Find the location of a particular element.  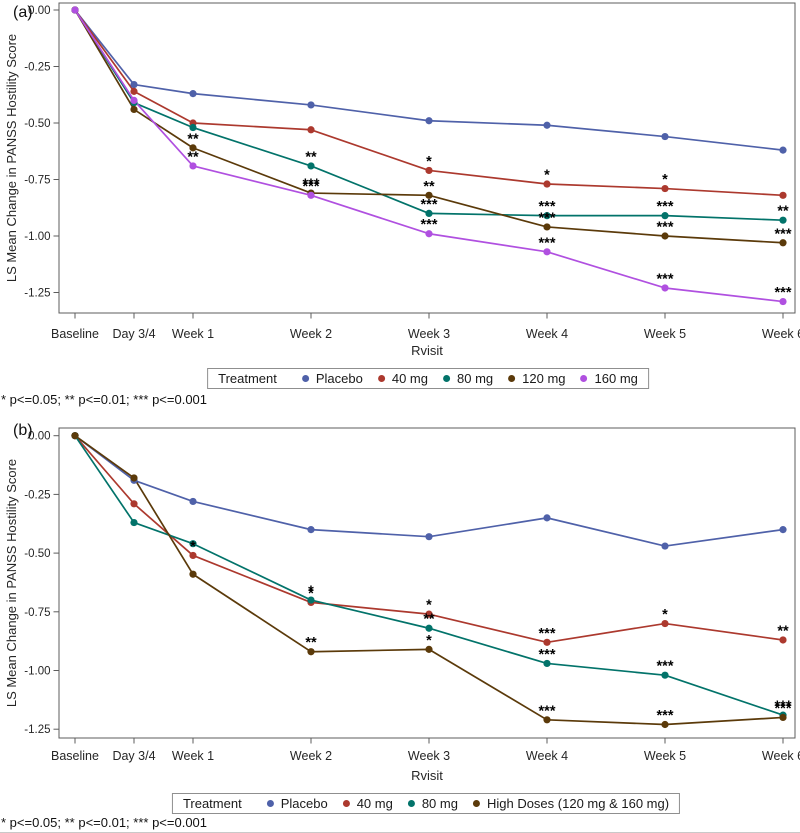

significance-footnote-b: * p<=0.05; ** p<=0.01; *** p<=0.001 is located at coordinates (104, 822).